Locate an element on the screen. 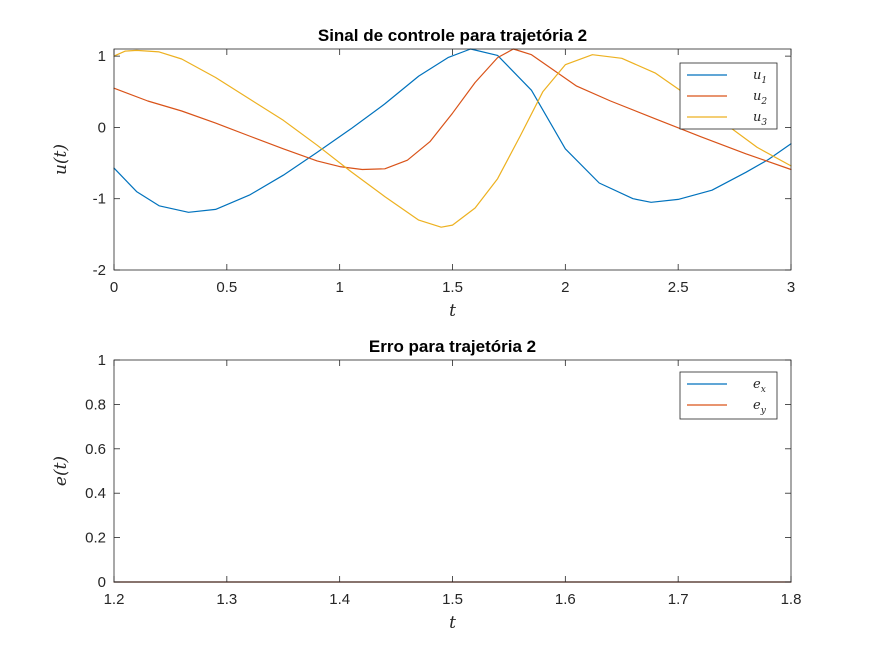  x-tick-label: 1.6 is located at coordinates (565, 599).